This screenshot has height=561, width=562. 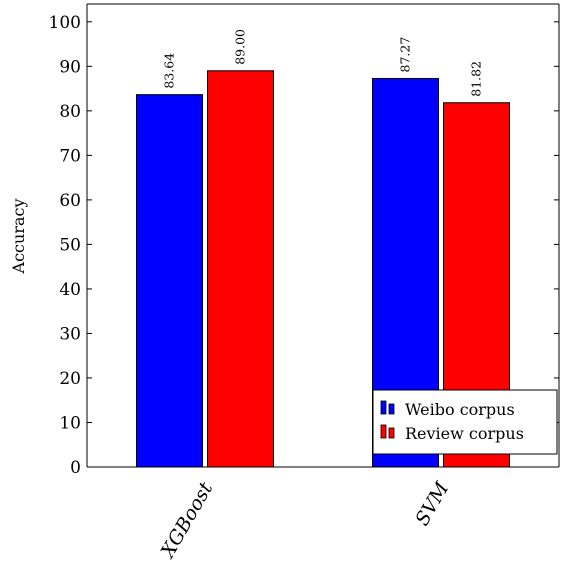 What do you see at coordinates (75, 468) in the screenshot?
I see `y-tick-label: 0` at bounding box center [75, 468].